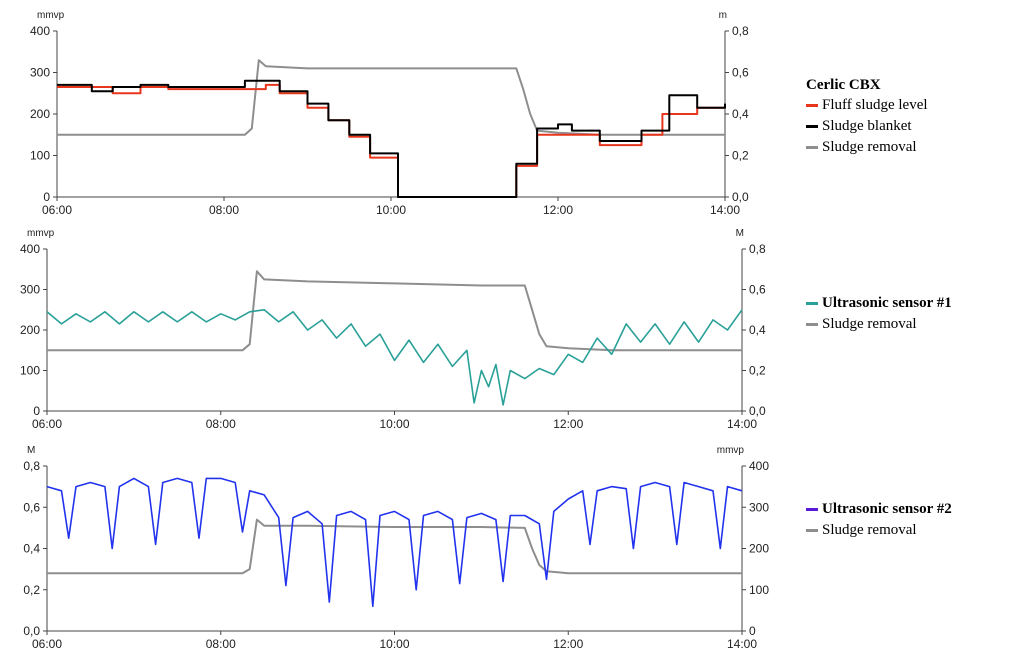 This screenshot has height=657, width=1019. Describe the element at coordinates (568, 644) in the screenshot. I see `chart3-x-tick-label: 12:00` at that location.